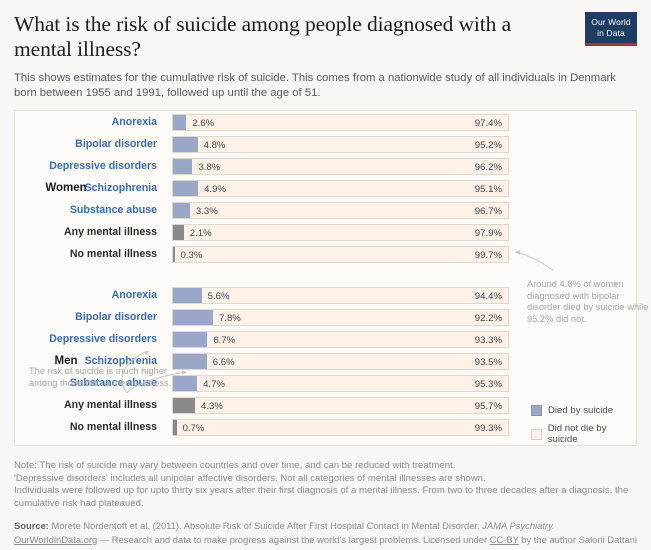 The image size is (651, 550). Describe the element at coordinates (214, 145) in the screenshot. I see `bar-value-died: 4.8%` at that location.